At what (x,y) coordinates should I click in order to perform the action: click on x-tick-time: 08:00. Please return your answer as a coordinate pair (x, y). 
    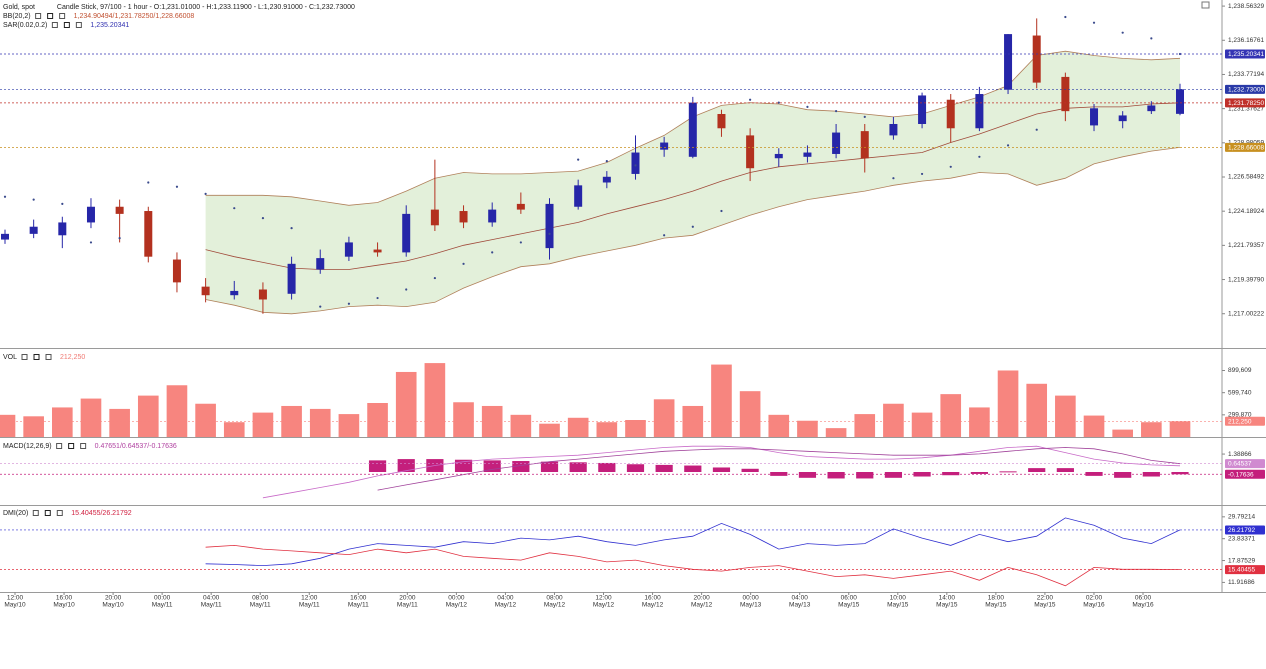
    Looking at the image, I should click on (260, 598).